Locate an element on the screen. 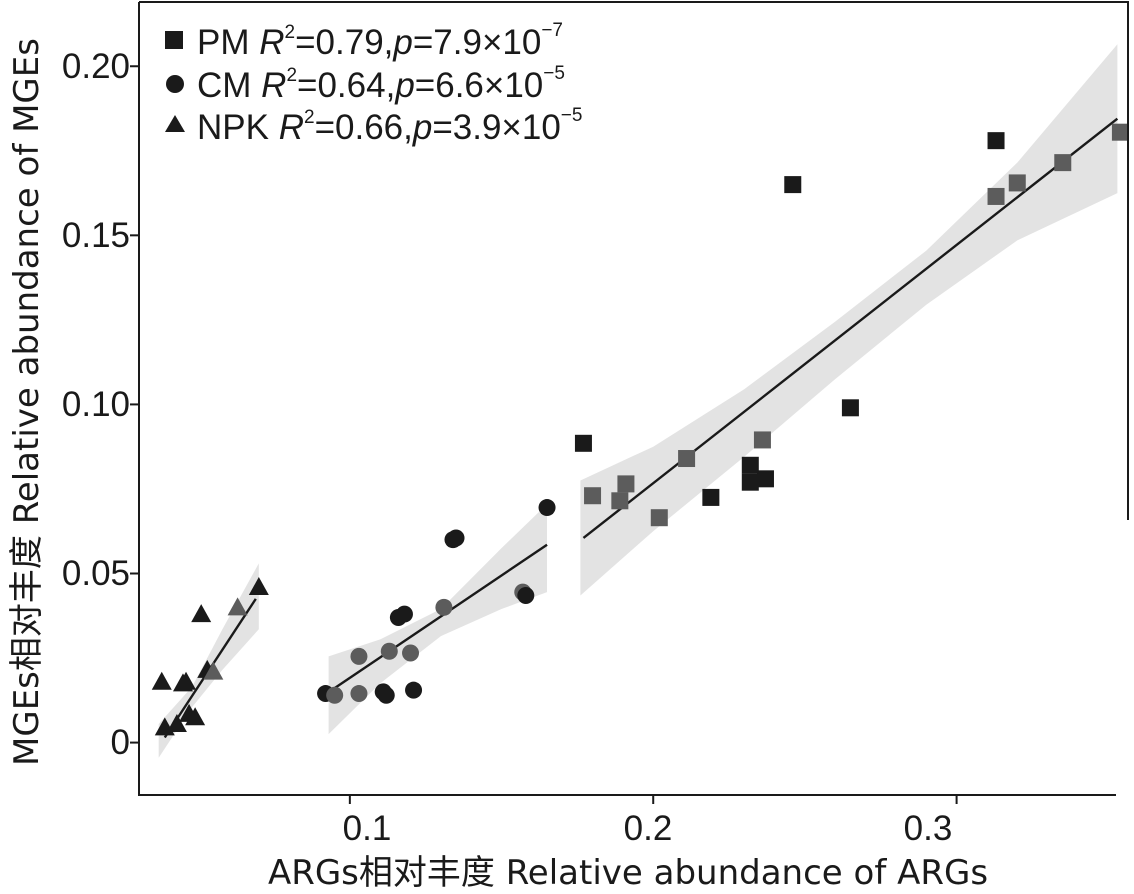 This screenshot has height=894, width=1134. legend-p-npk: =3.9×10 is located at coordinates (496, 127).